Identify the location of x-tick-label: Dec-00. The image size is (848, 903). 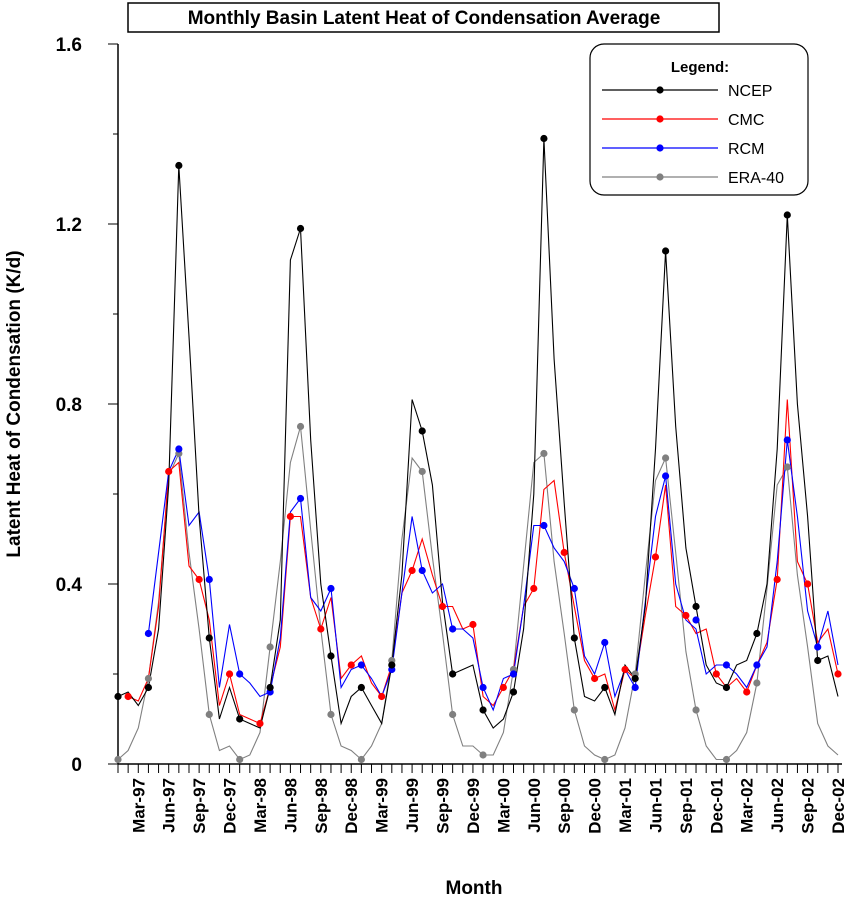
(595, 806).